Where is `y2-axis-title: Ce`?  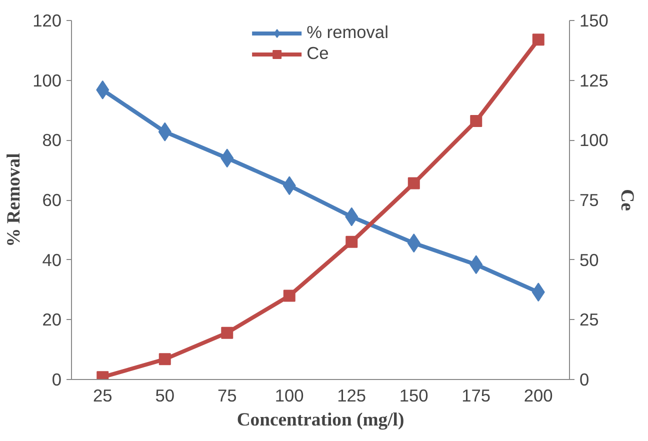 y2-axis-title: Ce is located at coordinates (627, 200).